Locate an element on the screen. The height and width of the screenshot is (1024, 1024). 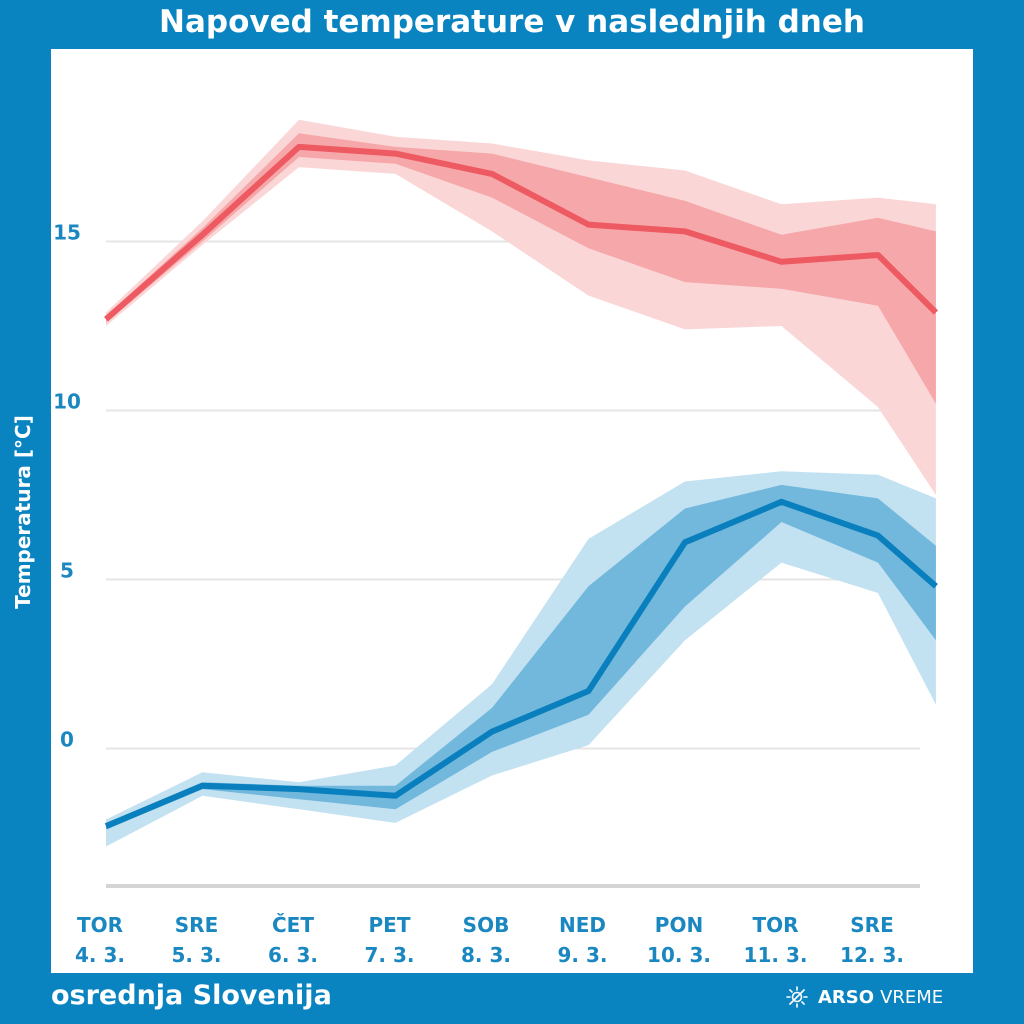
x-tick-date: 6. 3. is located at coordinates (293, 955).